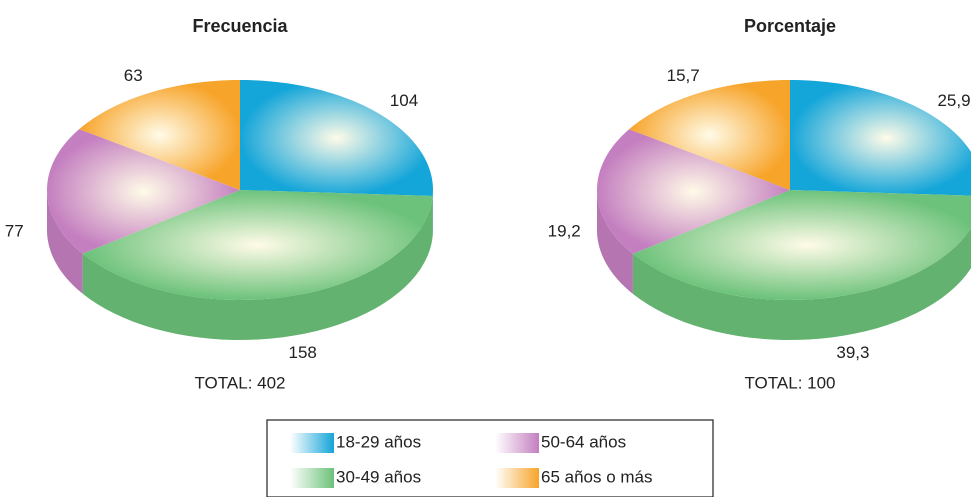 This screenshot has height=497, width=971. I want to click on legend-label: 18-29 años, so click(378, 441).